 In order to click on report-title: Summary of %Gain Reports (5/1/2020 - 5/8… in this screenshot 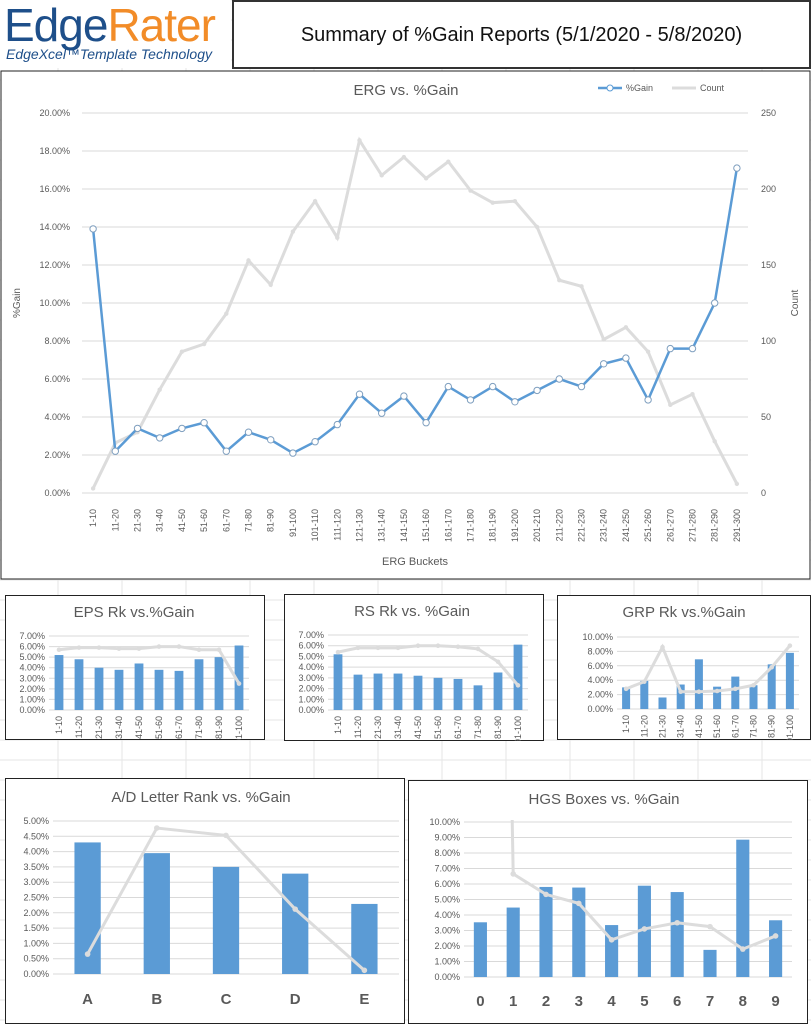, I will do `click(521, 35)`.